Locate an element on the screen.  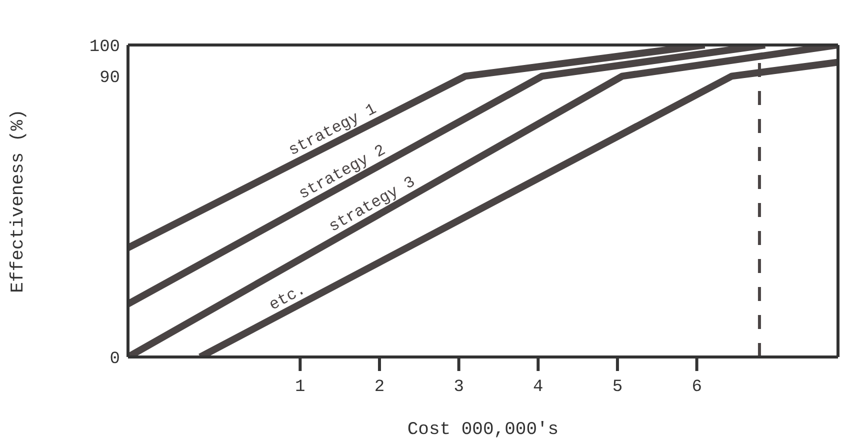
x-tick-label: 5 is located at coordinates (617, 388).